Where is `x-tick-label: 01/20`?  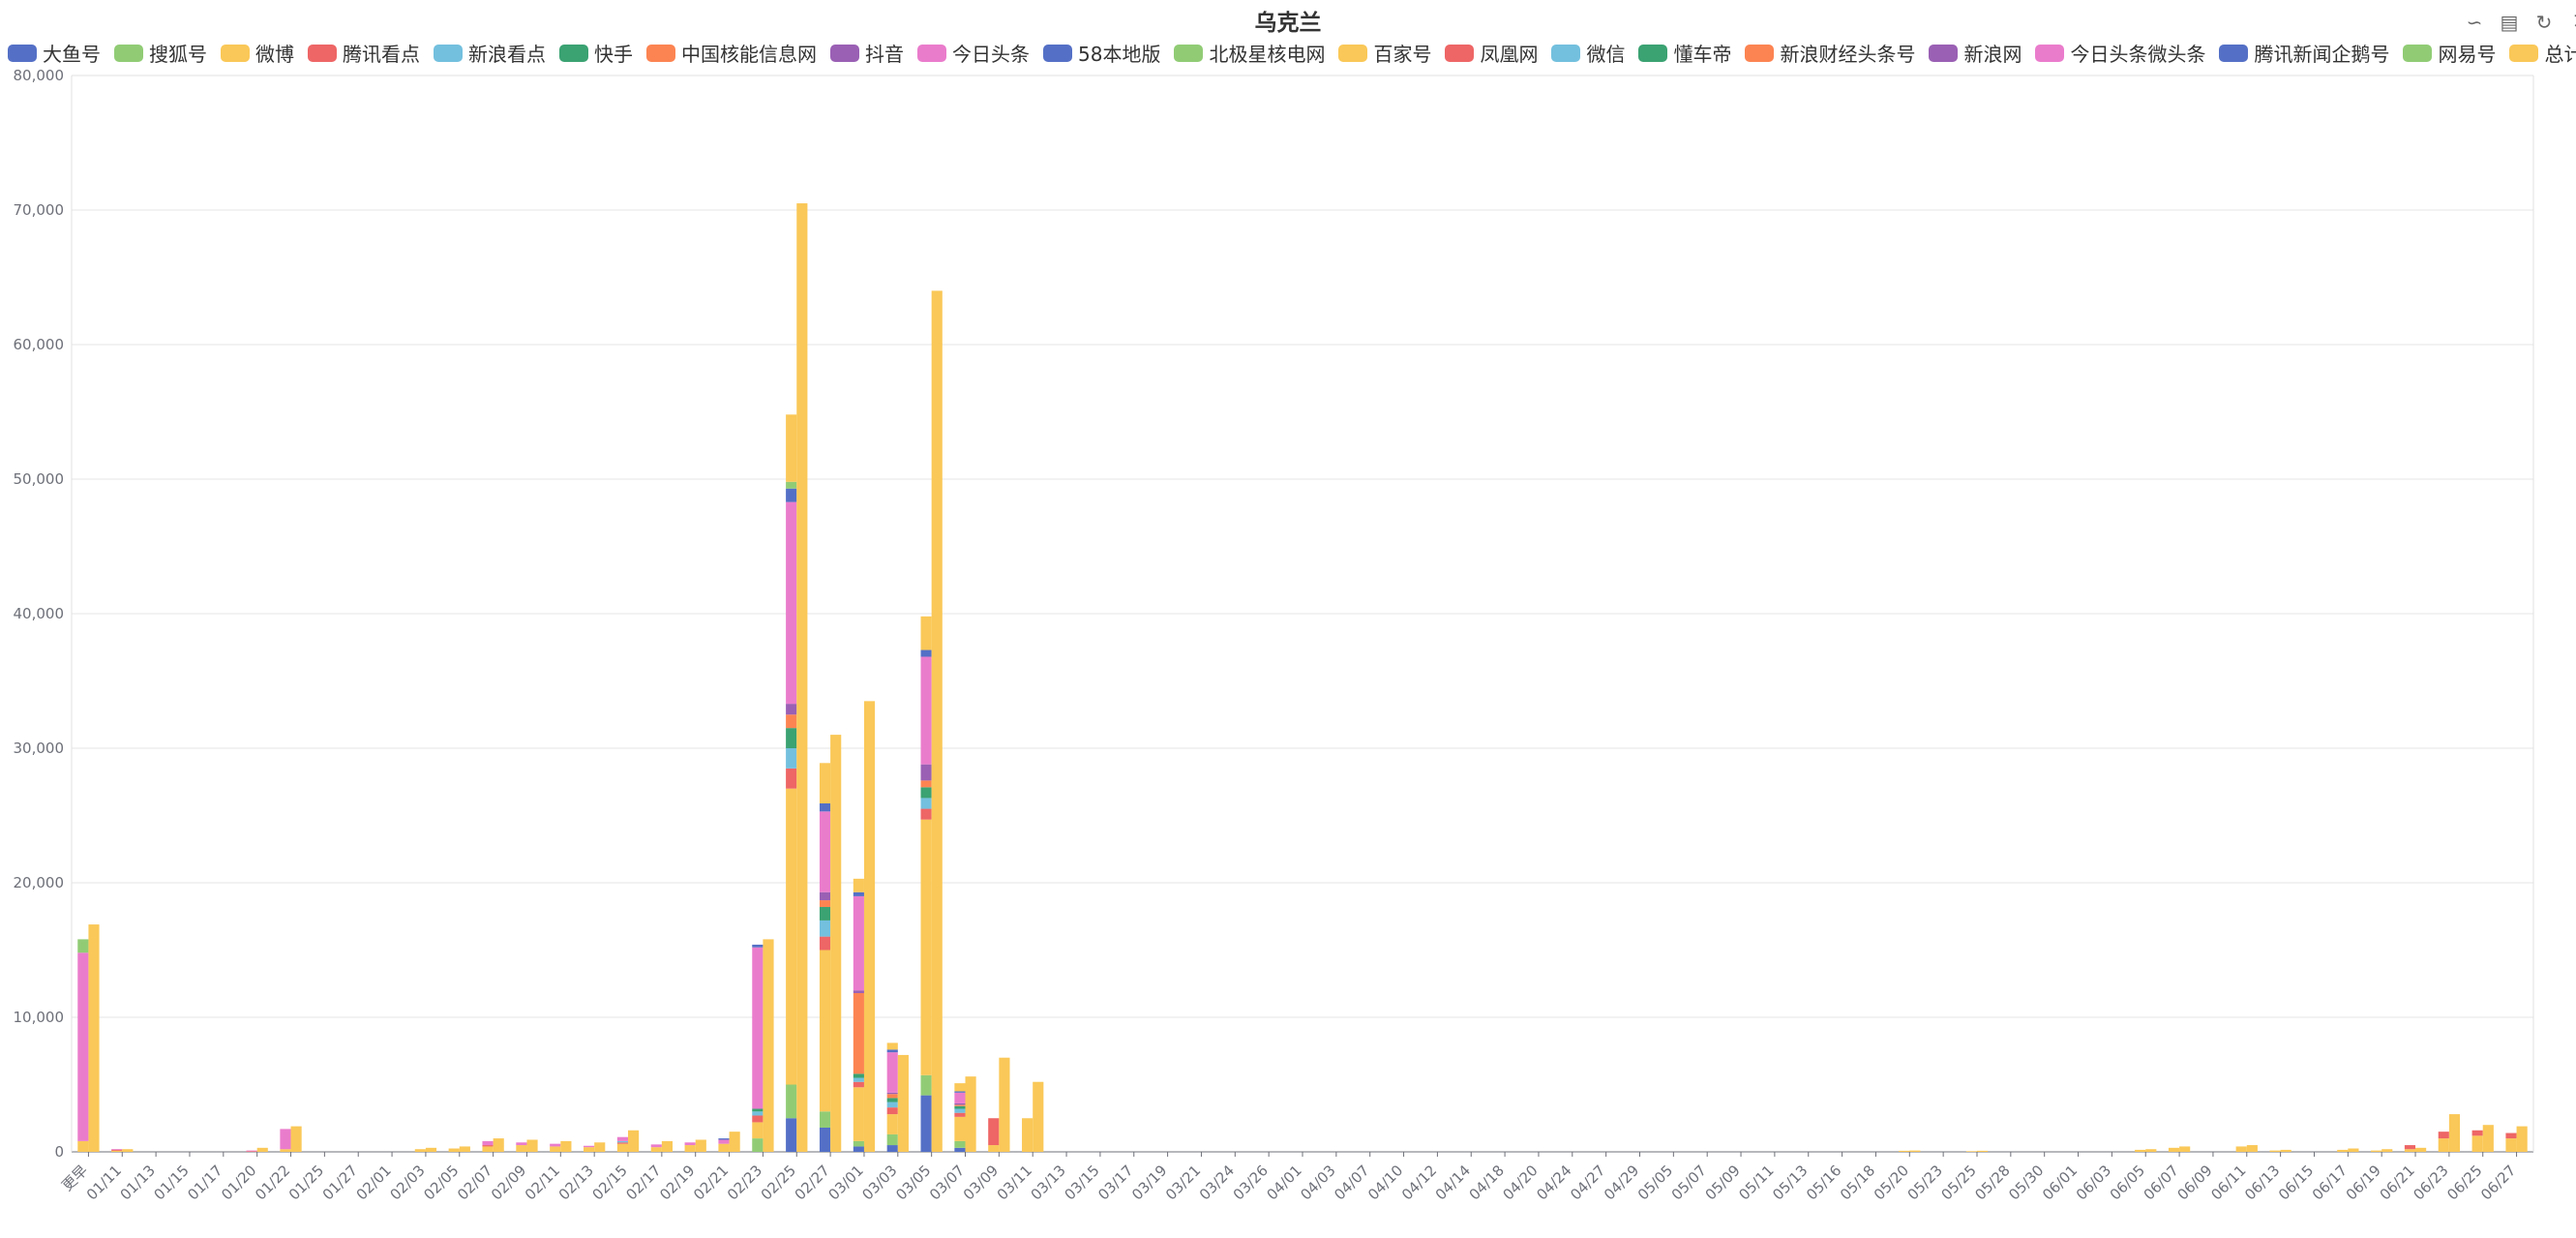 x-tick-label: 01/20 is located at coordinates (238, 1182).